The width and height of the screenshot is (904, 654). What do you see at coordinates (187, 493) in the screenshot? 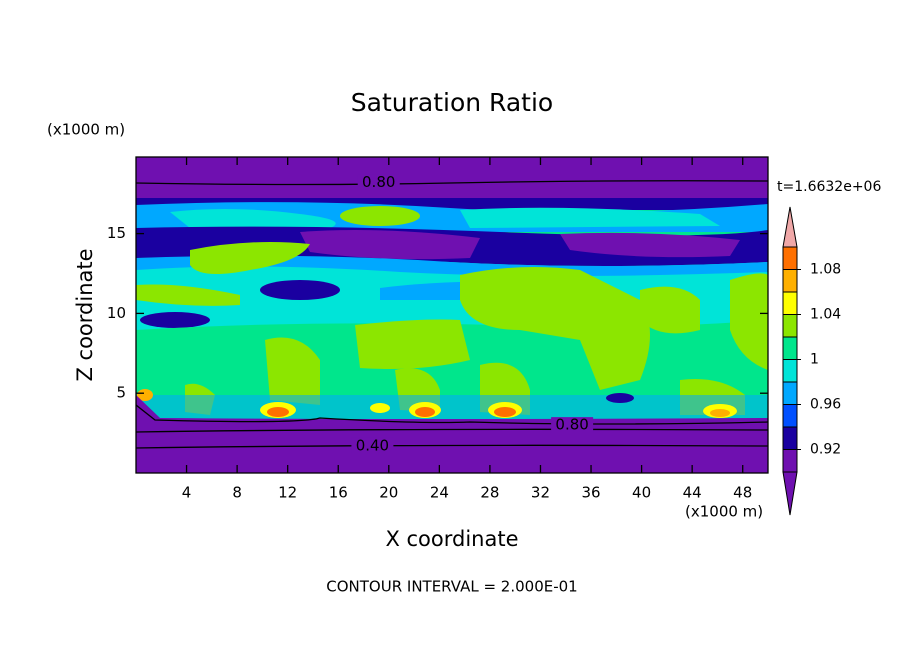
I see `x-tick-label: 4` at bounding box center [187, 493].